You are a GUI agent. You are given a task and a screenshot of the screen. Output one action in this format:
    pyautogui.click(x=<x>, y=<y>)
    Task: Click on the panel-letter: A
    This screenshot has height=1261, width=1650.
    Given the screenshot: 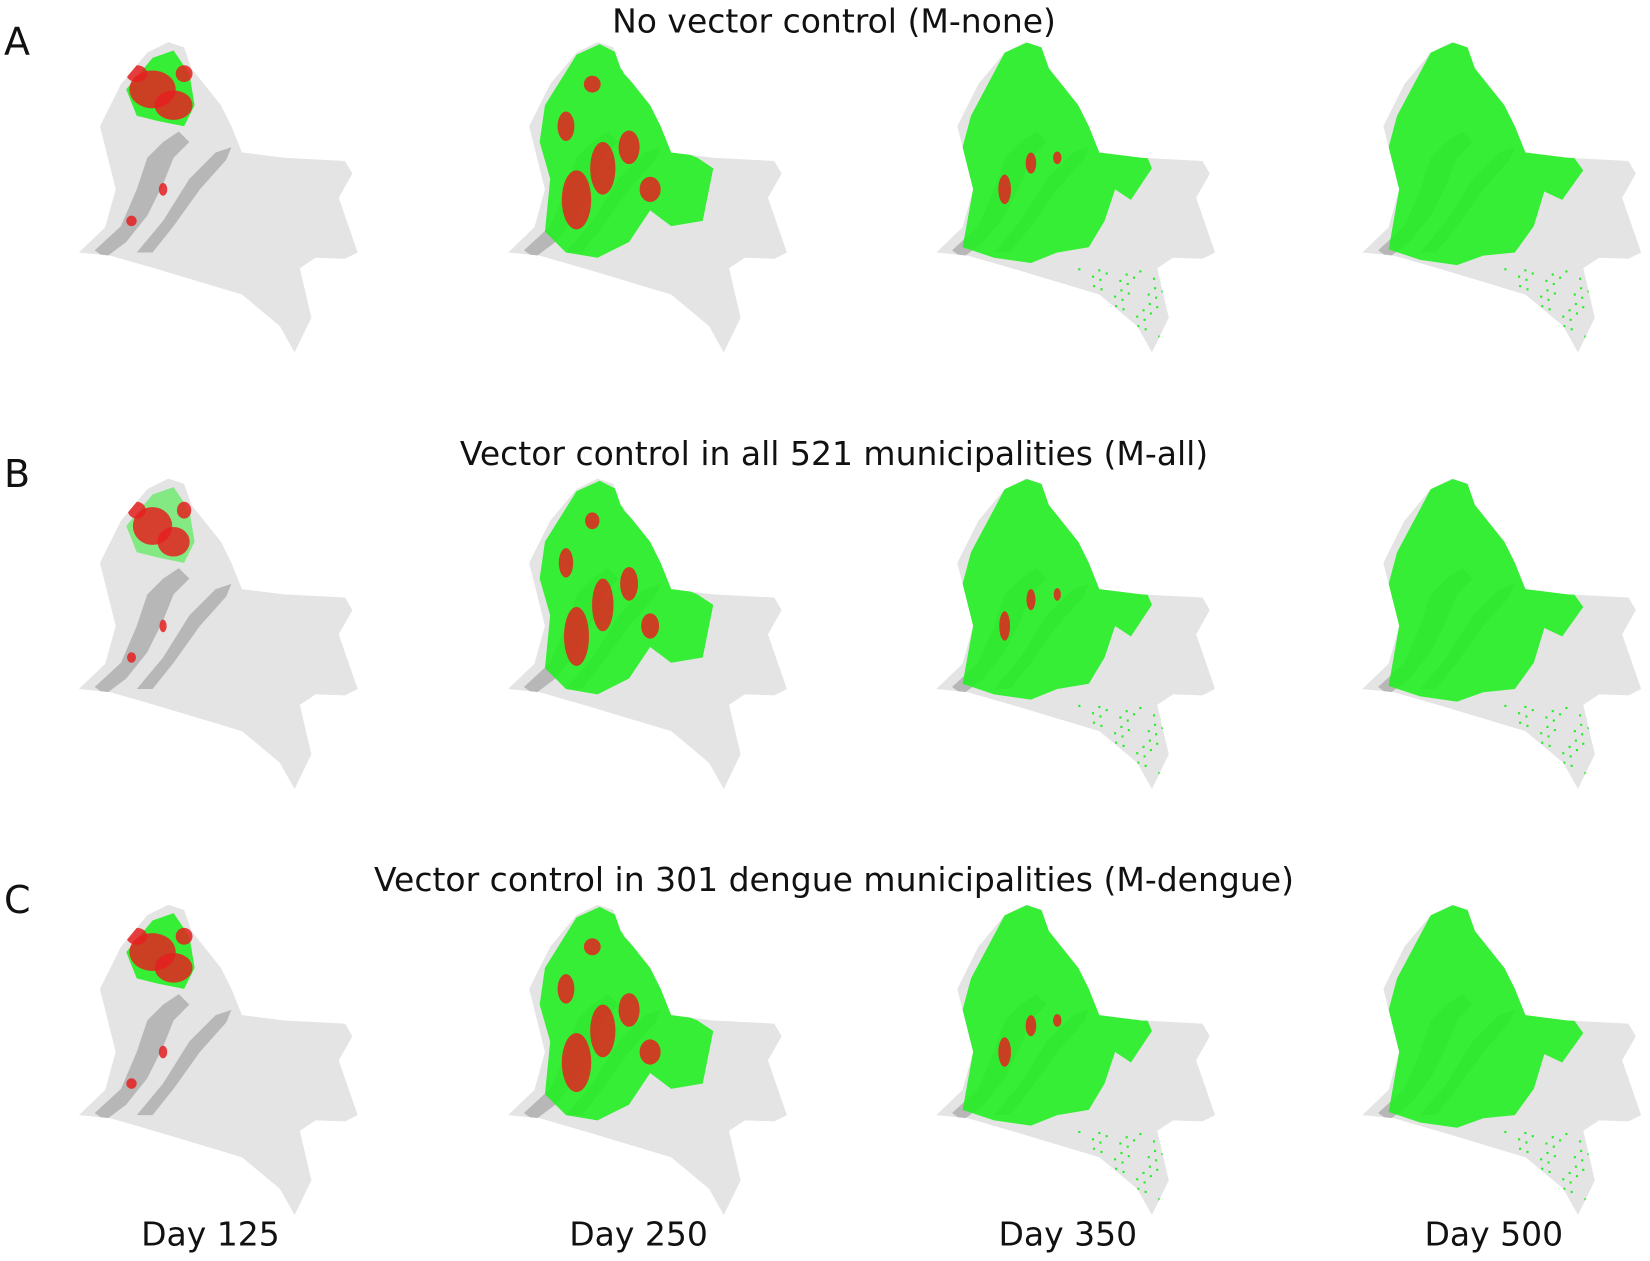 What is the action you would take?
    pyautogui.click(x=17, y=42)
    